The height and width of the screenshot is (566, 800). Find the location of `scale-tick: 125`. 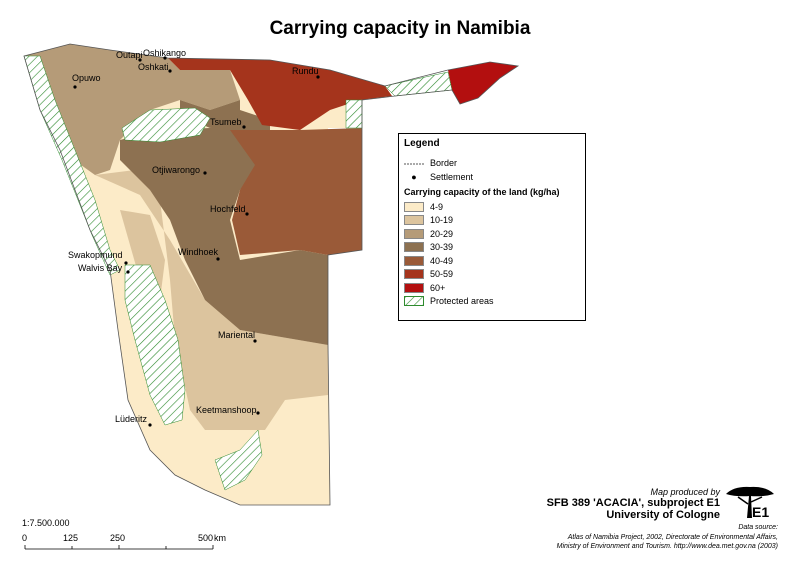

scale-tick: 125 is located at coordinates (70, 538).